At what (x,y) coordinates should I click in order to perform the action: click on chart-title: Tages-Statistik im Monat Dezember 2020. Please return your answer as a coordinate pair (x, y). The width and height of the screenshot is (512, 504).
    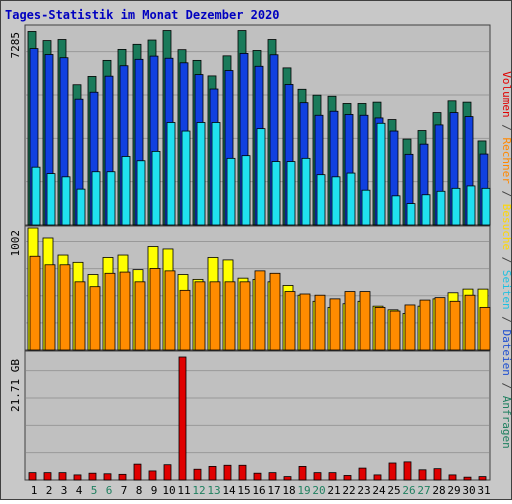
    Looking at the image, I should click on (142, 15).